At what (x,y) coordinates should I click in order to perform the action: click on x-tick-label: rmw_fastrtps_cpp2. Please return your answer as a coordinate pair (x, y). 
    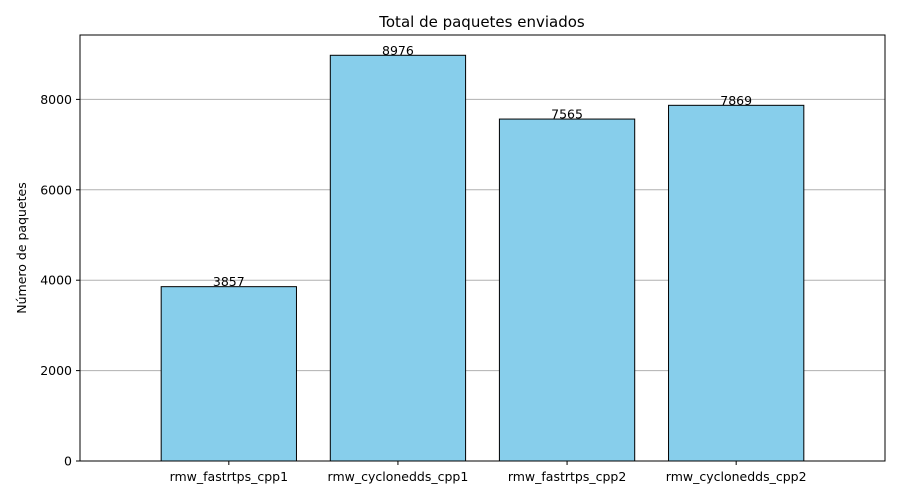
    Looking at the image, I should click on (567, 476).